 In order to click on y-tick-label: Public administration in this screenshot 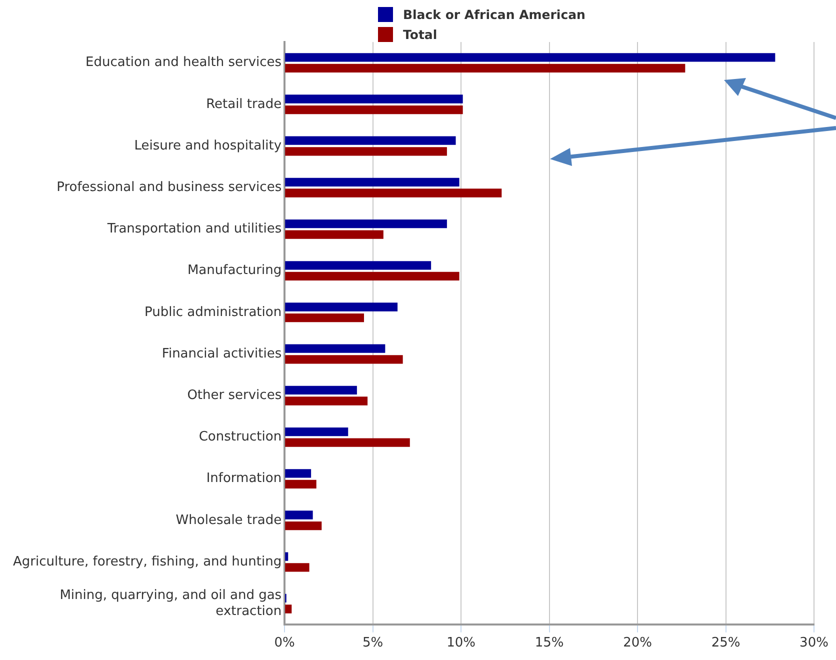, I will do `click(213, 312)`.